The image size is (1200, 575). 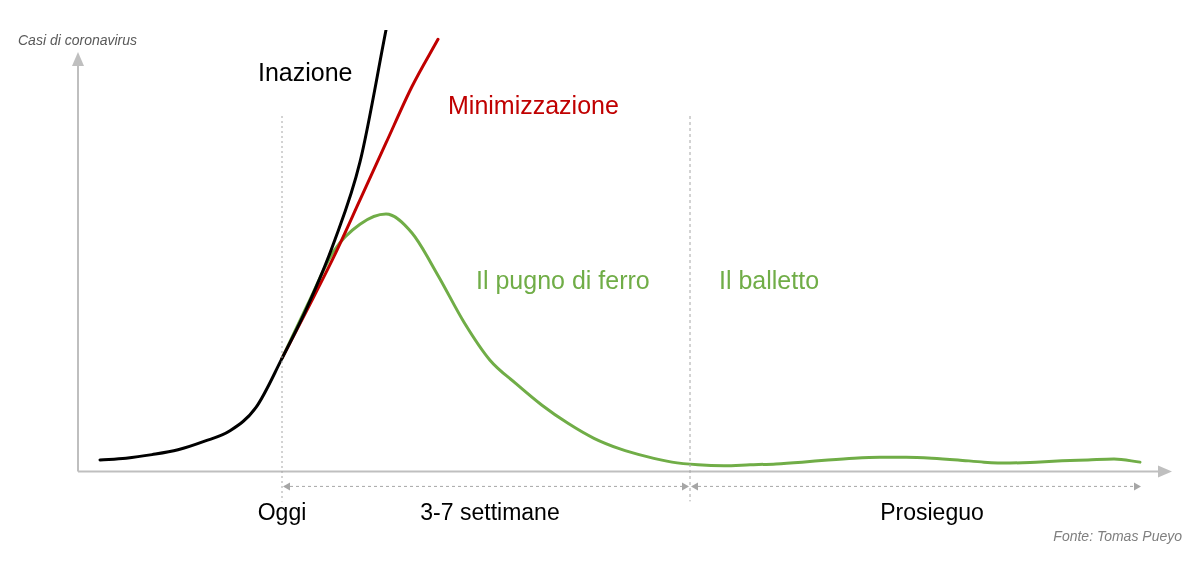 What do you see at coordinates (932, 511) in the screenshot?
I see `x-tick-label: Prosieguo` at bounding box center [932, 511].